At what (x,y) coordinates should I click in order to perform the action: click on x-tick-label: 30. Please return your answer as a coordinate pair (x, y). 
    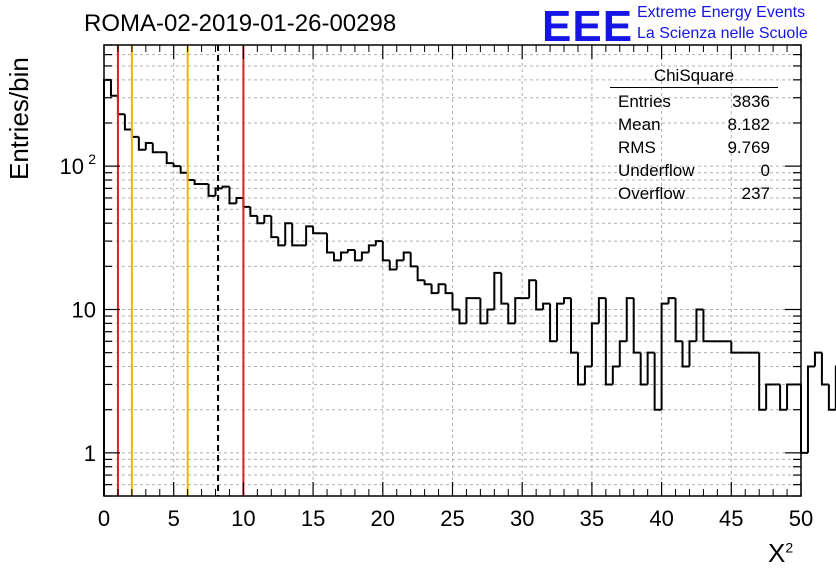
    Looking at the image, I should click on (522, 518).